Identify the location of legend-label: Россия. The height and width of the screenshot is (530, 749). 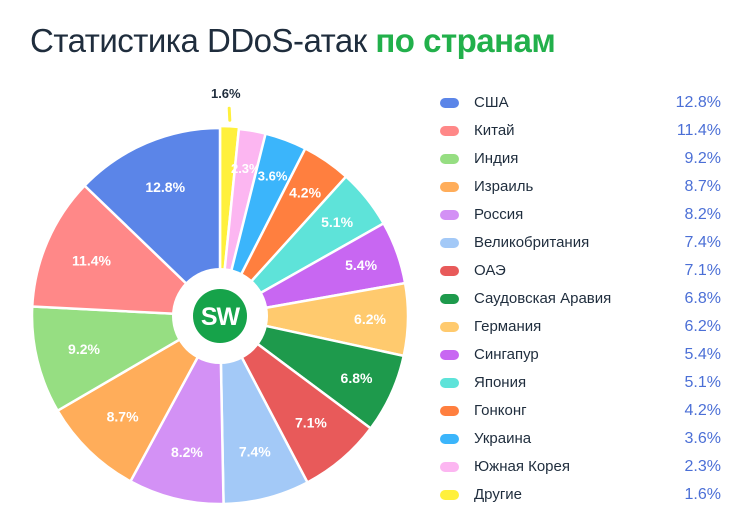
(499, 214).